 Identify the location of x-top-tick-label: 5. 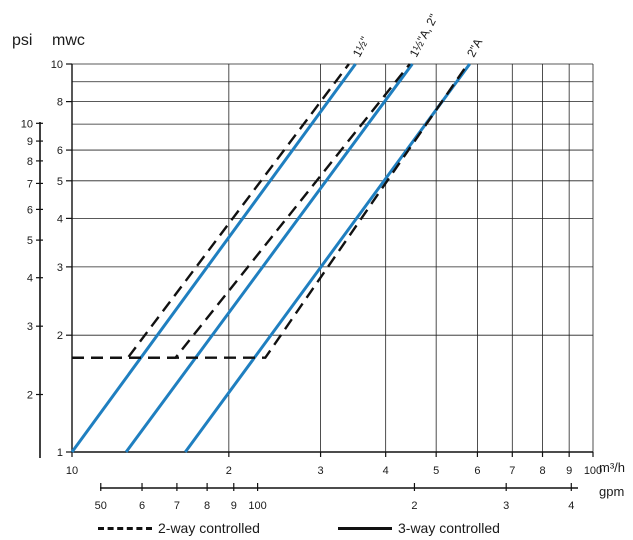
(436, 471).